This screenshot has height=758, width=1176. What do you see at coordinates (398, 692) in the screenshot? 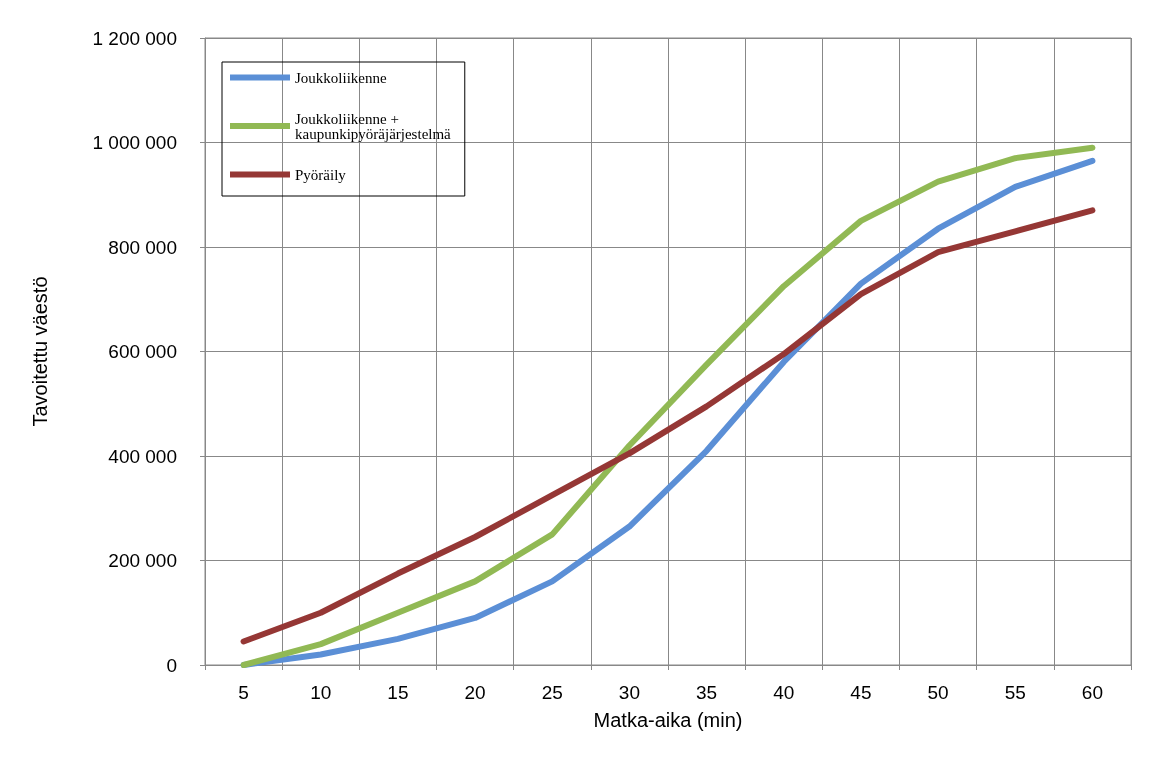
I see `x-tick-label: 15` at bounding box center [398, 692].